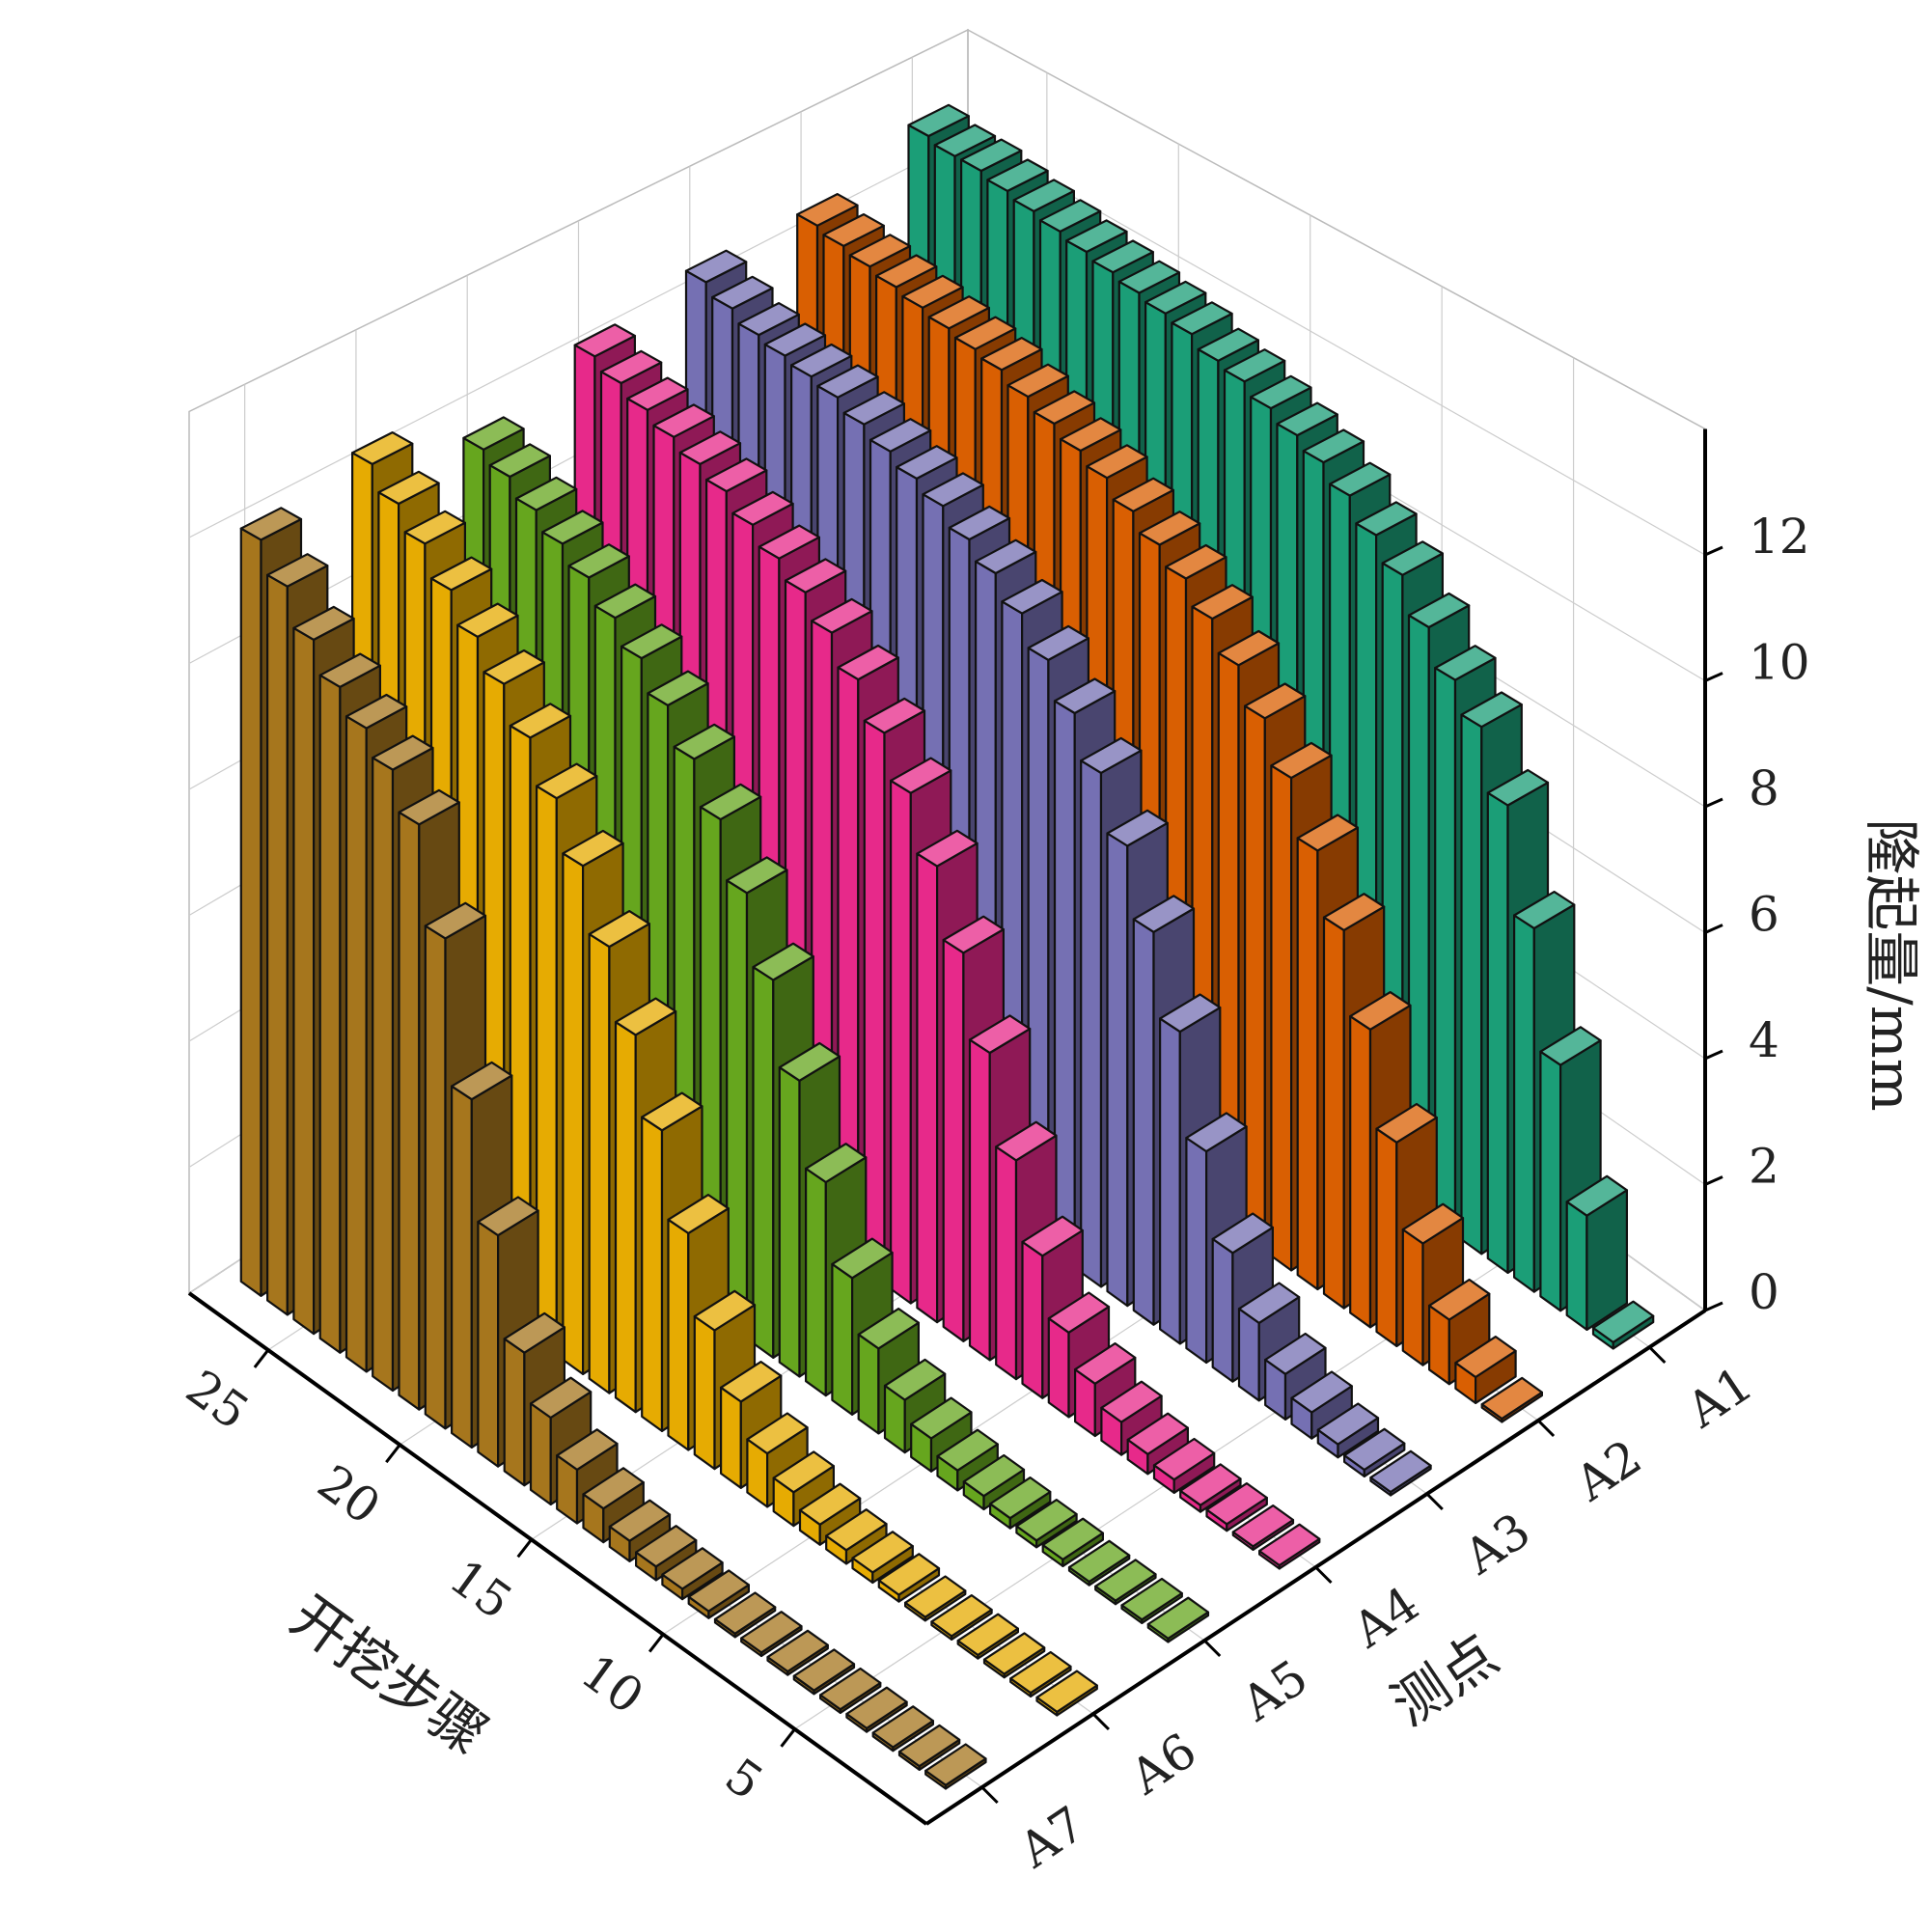 The width and height of the screenshot is (1930, 1932). I want to click on y-tick-label: A2, so click(1608, 1471).